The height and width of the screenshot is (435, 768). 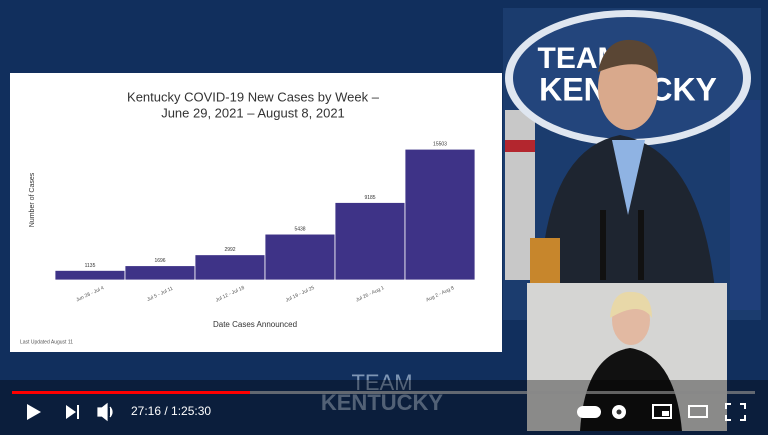 What do you see at coordinates (545, 260) in the screenshot?
I see `cup` at bounding box center [545, 260].